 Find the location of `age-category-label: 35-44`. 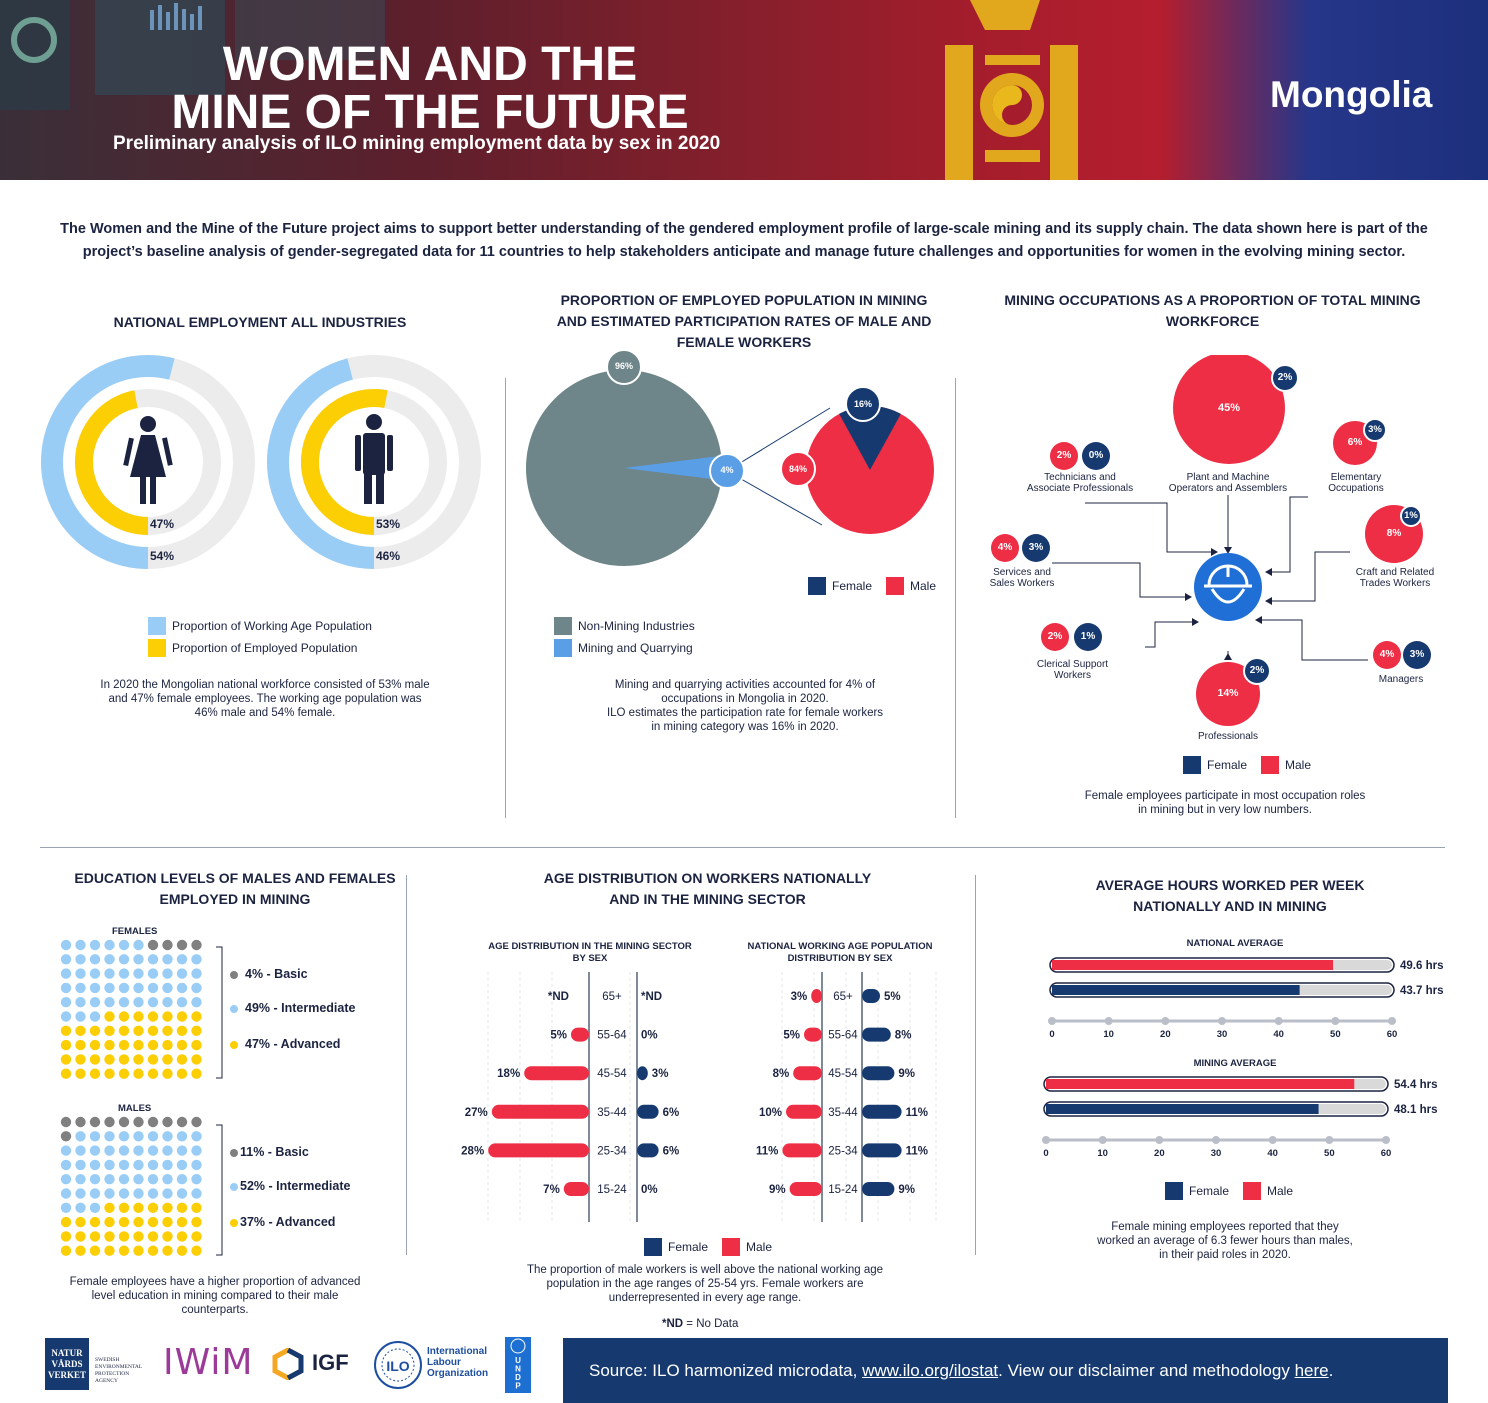

age-category-label: 35-44 is located at coordinates (612, 1113).